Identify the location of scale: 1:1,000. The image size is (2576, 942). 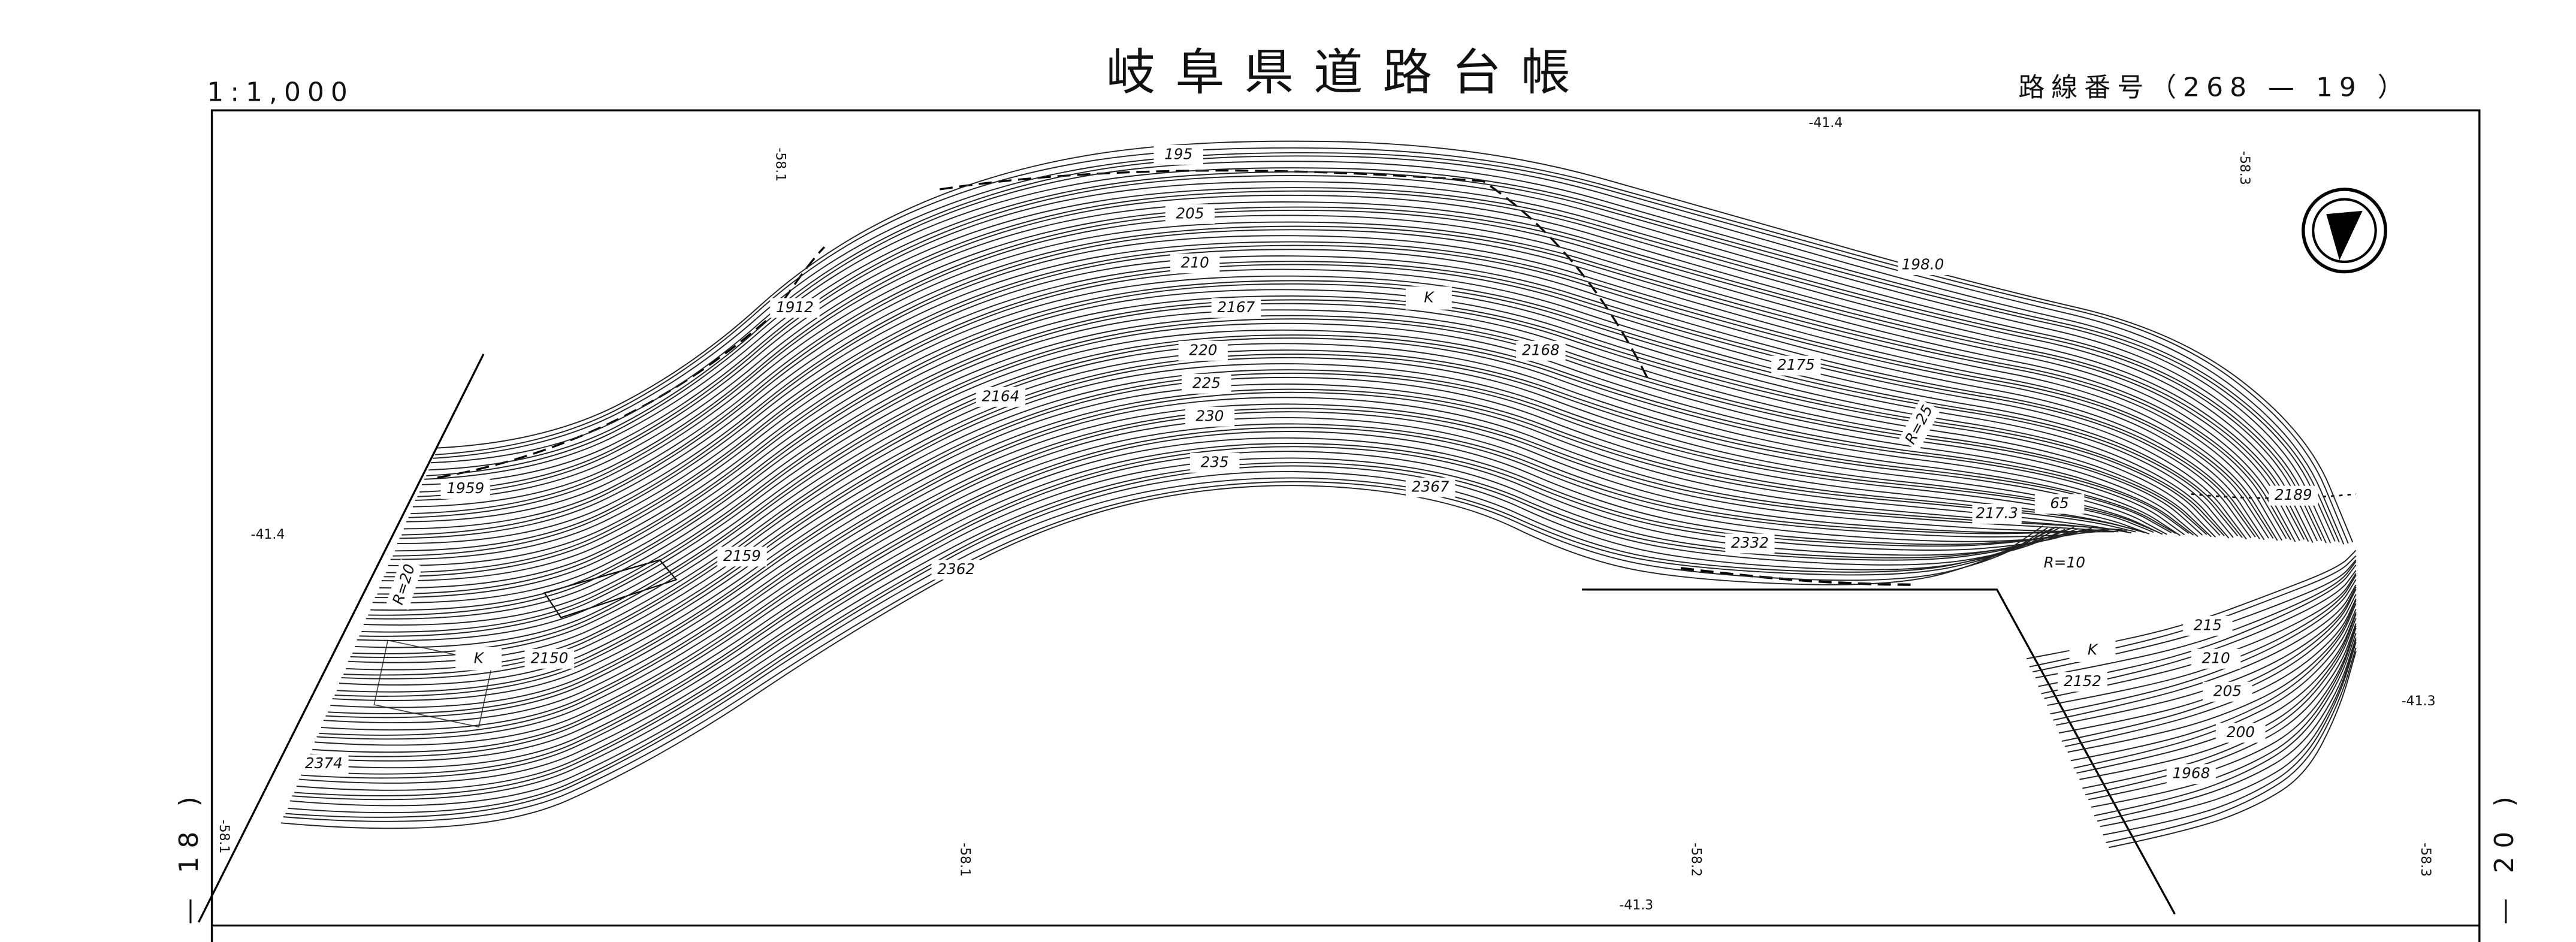
(281, 93).